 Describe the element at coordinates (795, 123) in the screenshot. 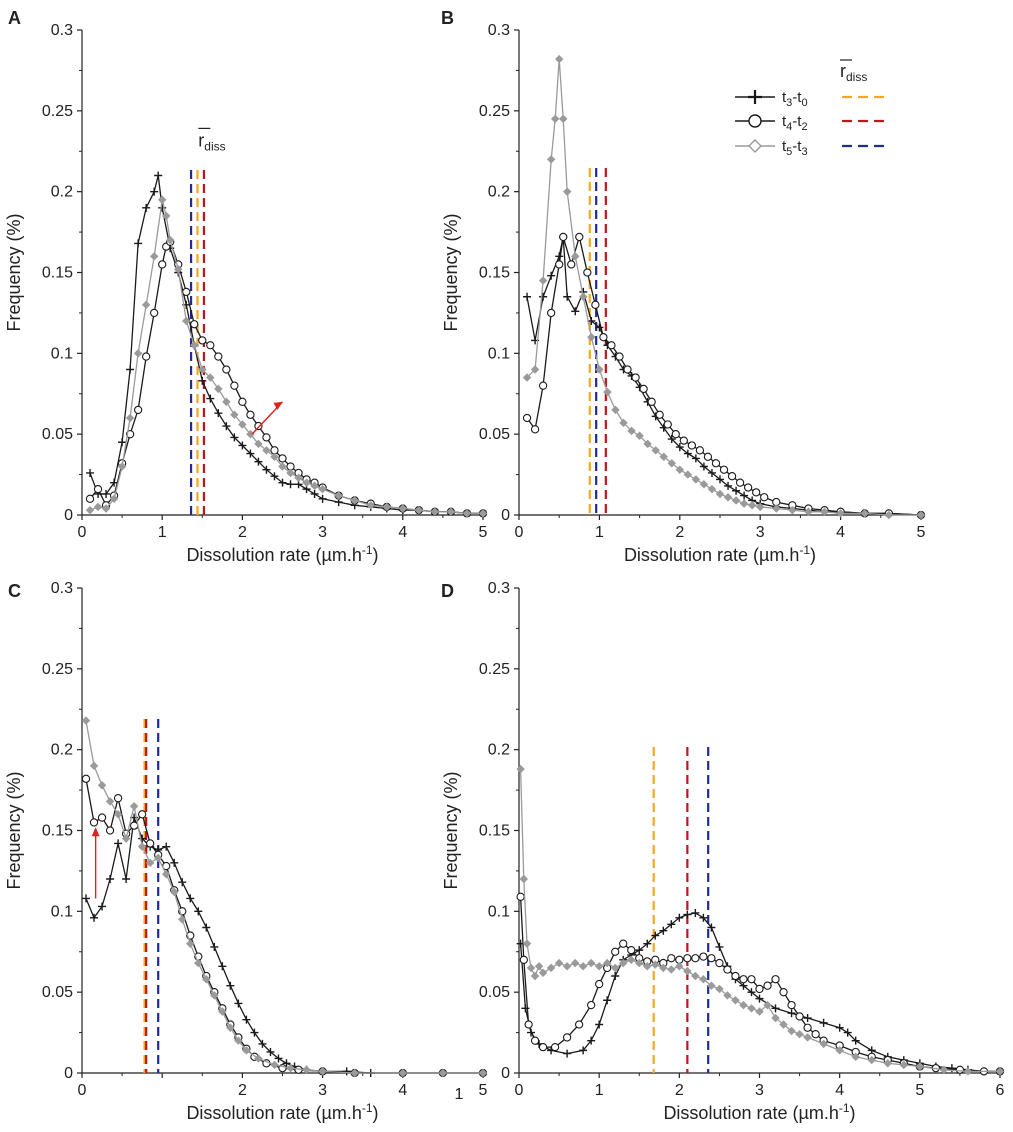

I see `legend-label: t4-t2` at that location.